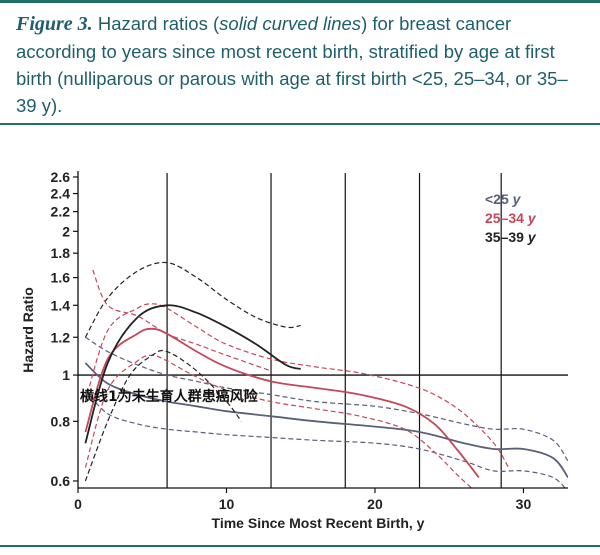  I want to click on bottom-rule, so click(300, 546).